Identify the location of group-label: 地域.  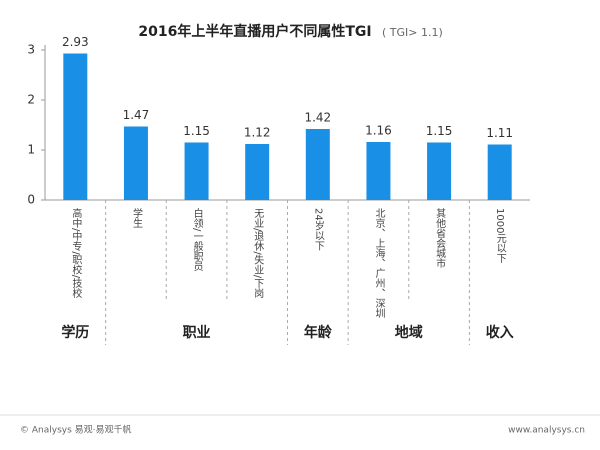
(409, 332).